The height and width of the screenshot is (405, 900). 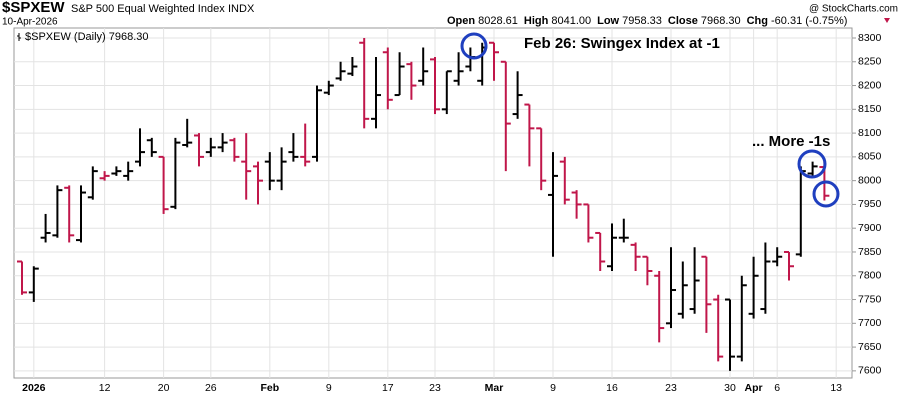 I want to click on chart-title: S&P 500 Equal Weighted Index, so click(x=148, y=9).